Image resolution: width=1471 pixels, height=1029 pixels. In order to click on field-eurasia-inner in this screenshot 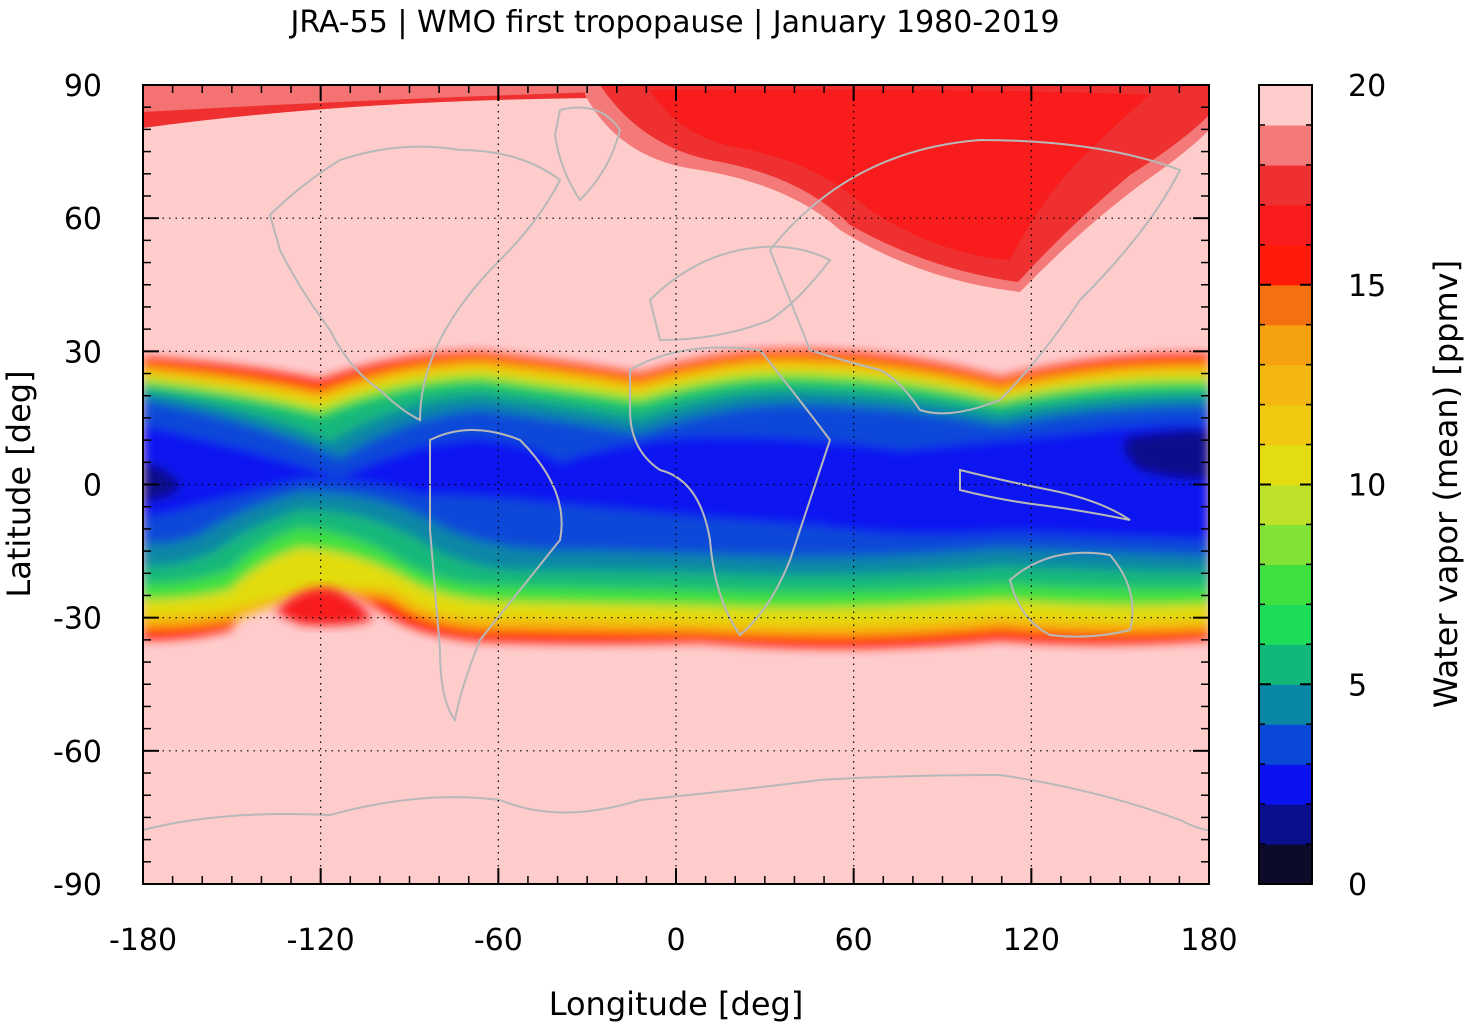, I will do `click(900, 174)`.